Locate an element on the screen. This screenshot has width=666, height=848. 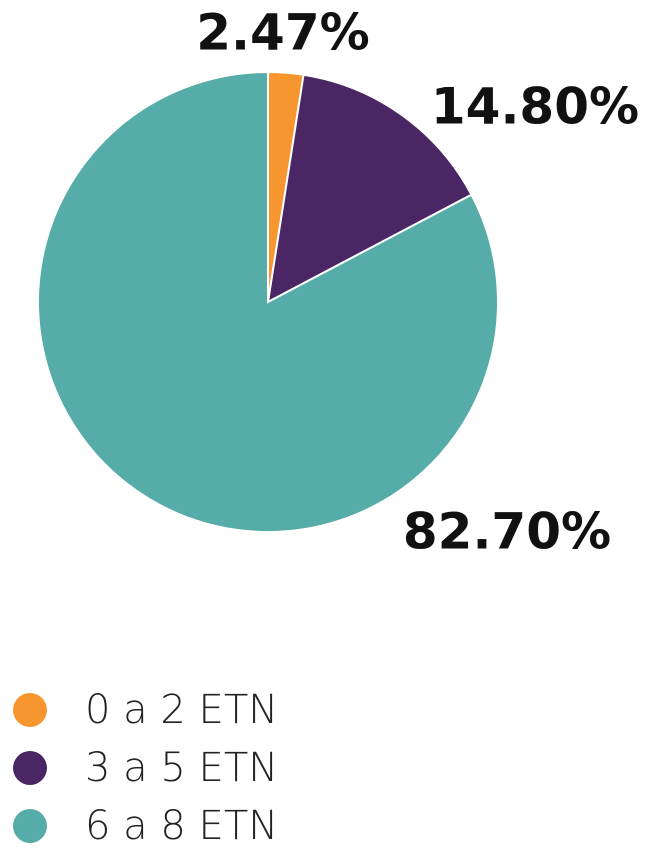
value-label: 14.80% is located at coordinates (535, 107).